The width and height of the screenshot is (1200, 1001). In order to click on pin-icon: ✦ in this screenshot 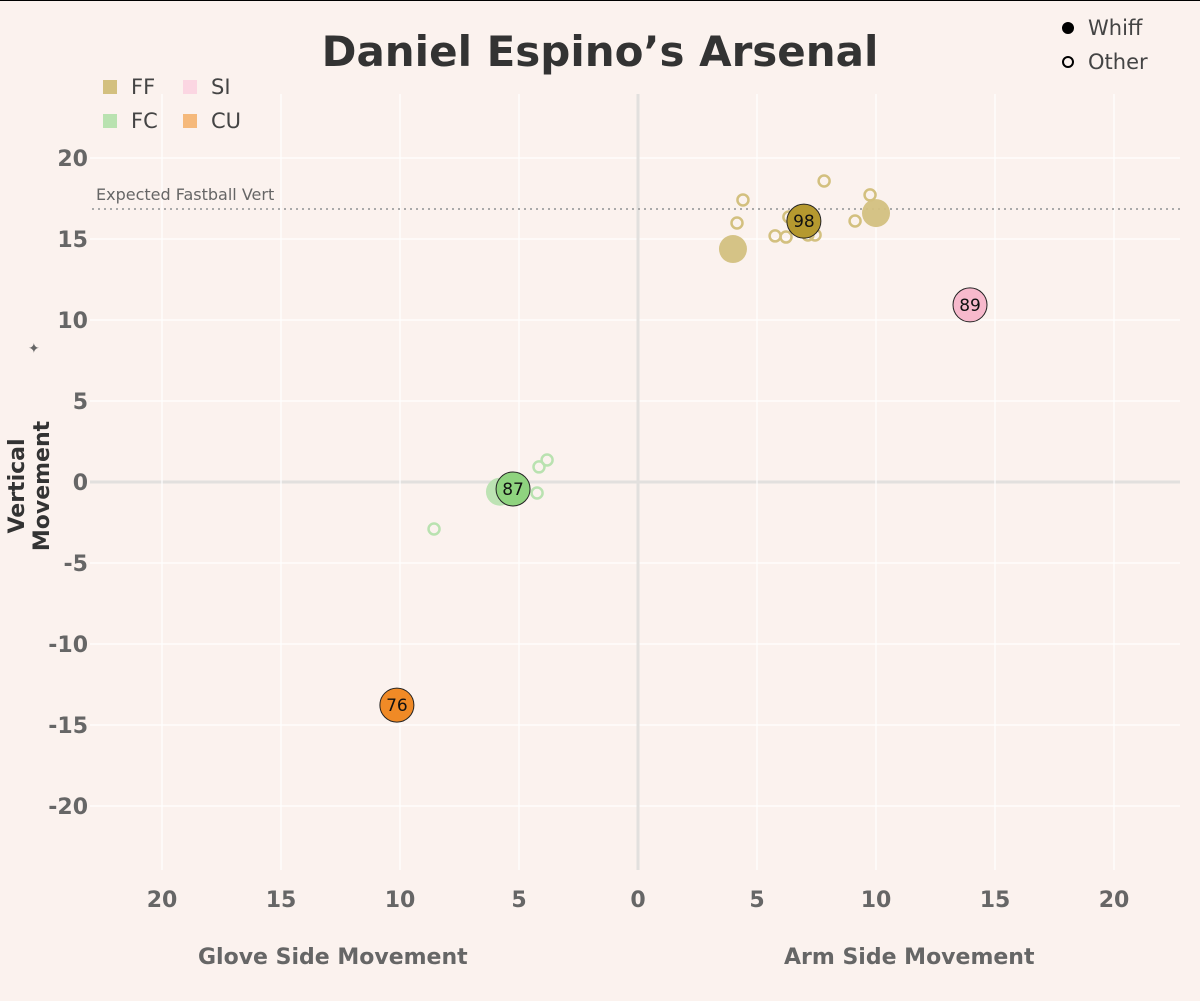, I will do `click(34, 349)`.